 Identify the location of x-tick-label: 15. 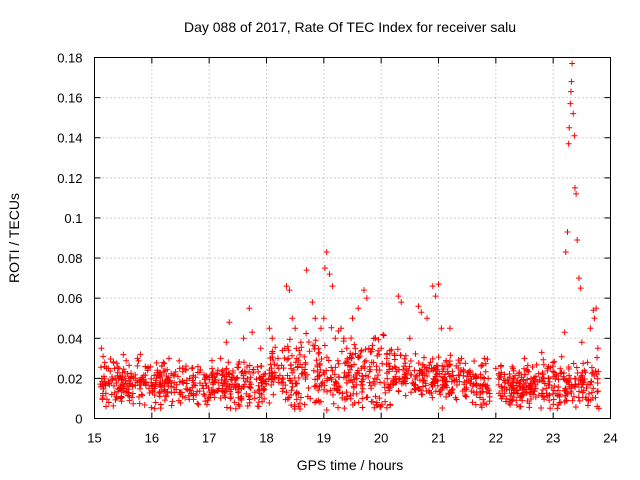
(94, 438).